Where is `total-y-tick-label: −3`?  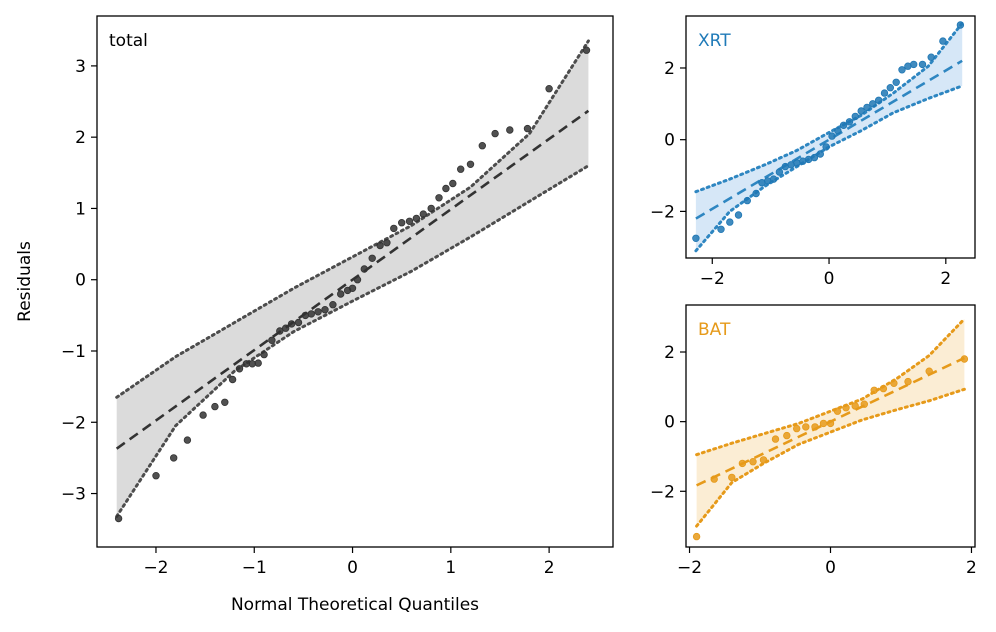
total-y-tick-label: −3 is located at coordinates (73, 495).